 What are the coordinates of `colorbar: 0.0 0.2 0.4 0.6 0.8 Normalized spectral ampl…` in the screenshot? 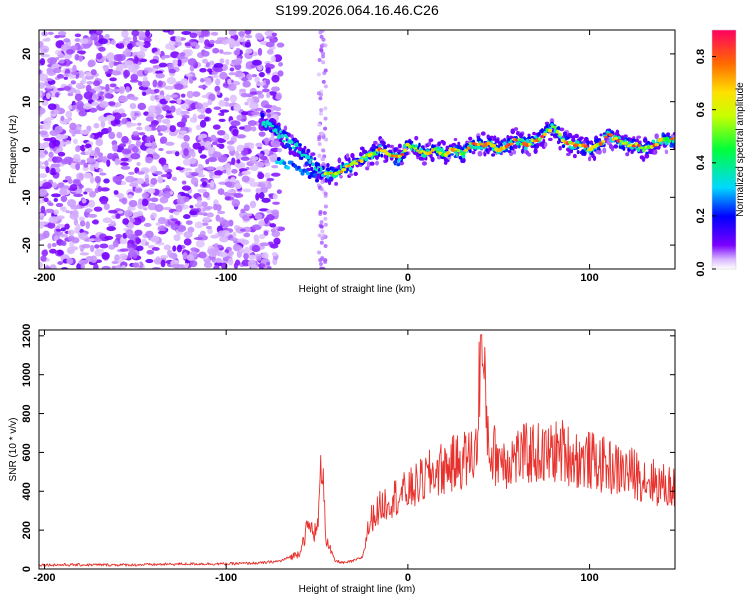 It's located at (720, 153).